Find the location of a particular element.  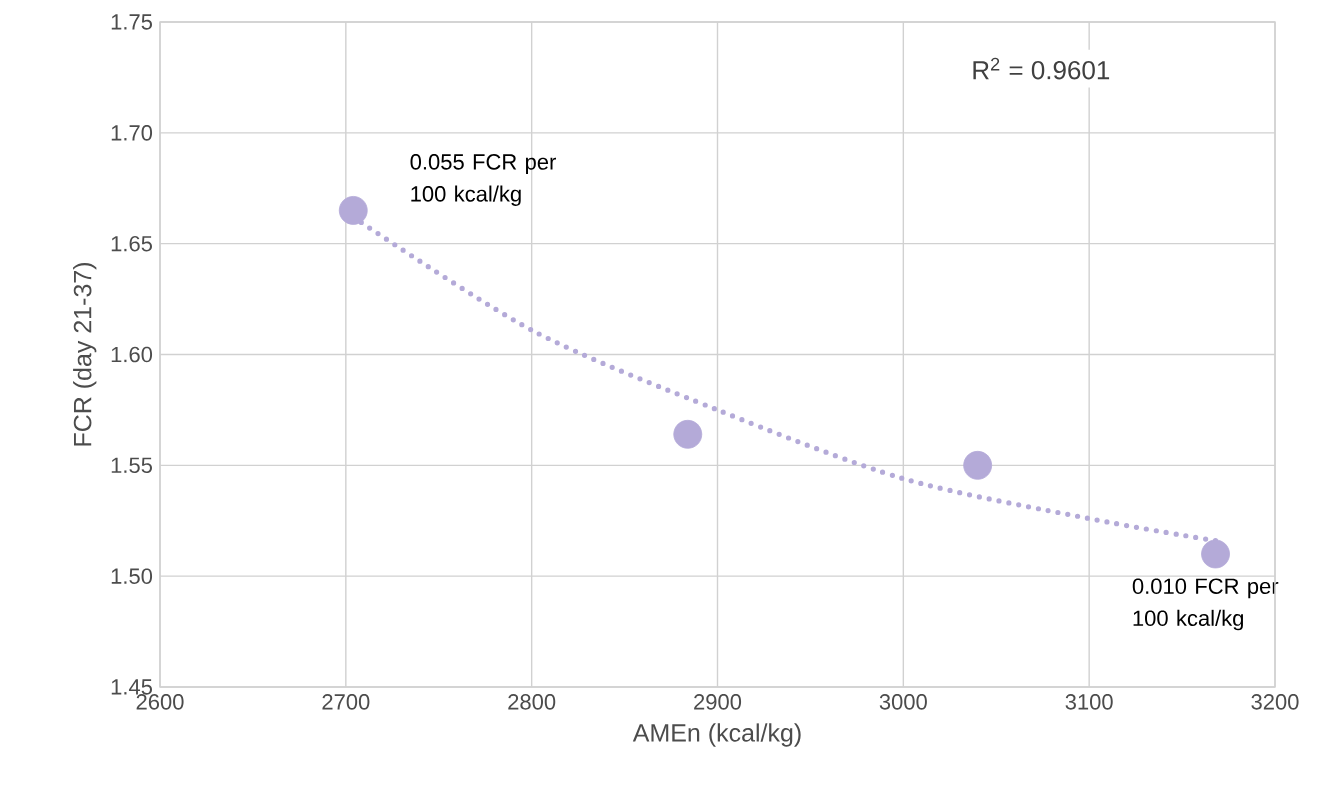

x-tick-label: 3000 is located at coordinates (903, 702).